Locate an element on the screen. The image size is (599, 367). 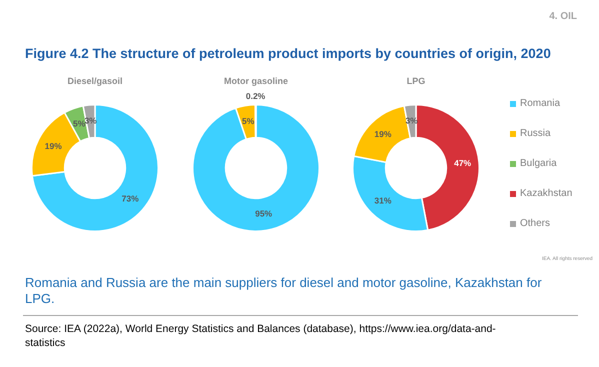
source-note: Source: IEA (2022a), World Energy Statistics and Balances (database), https://www.iea.org/data-and-statistics is located at coordinates (261, 336).